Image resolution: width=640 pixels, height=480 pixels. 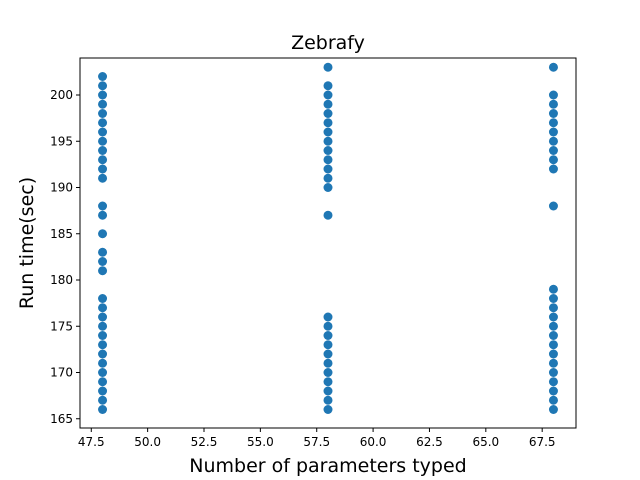 What do you see at coordinates (91, 442) in the screenshot?
I see `x-tick-label-0: 47.5` at bounding box center [91, 442].